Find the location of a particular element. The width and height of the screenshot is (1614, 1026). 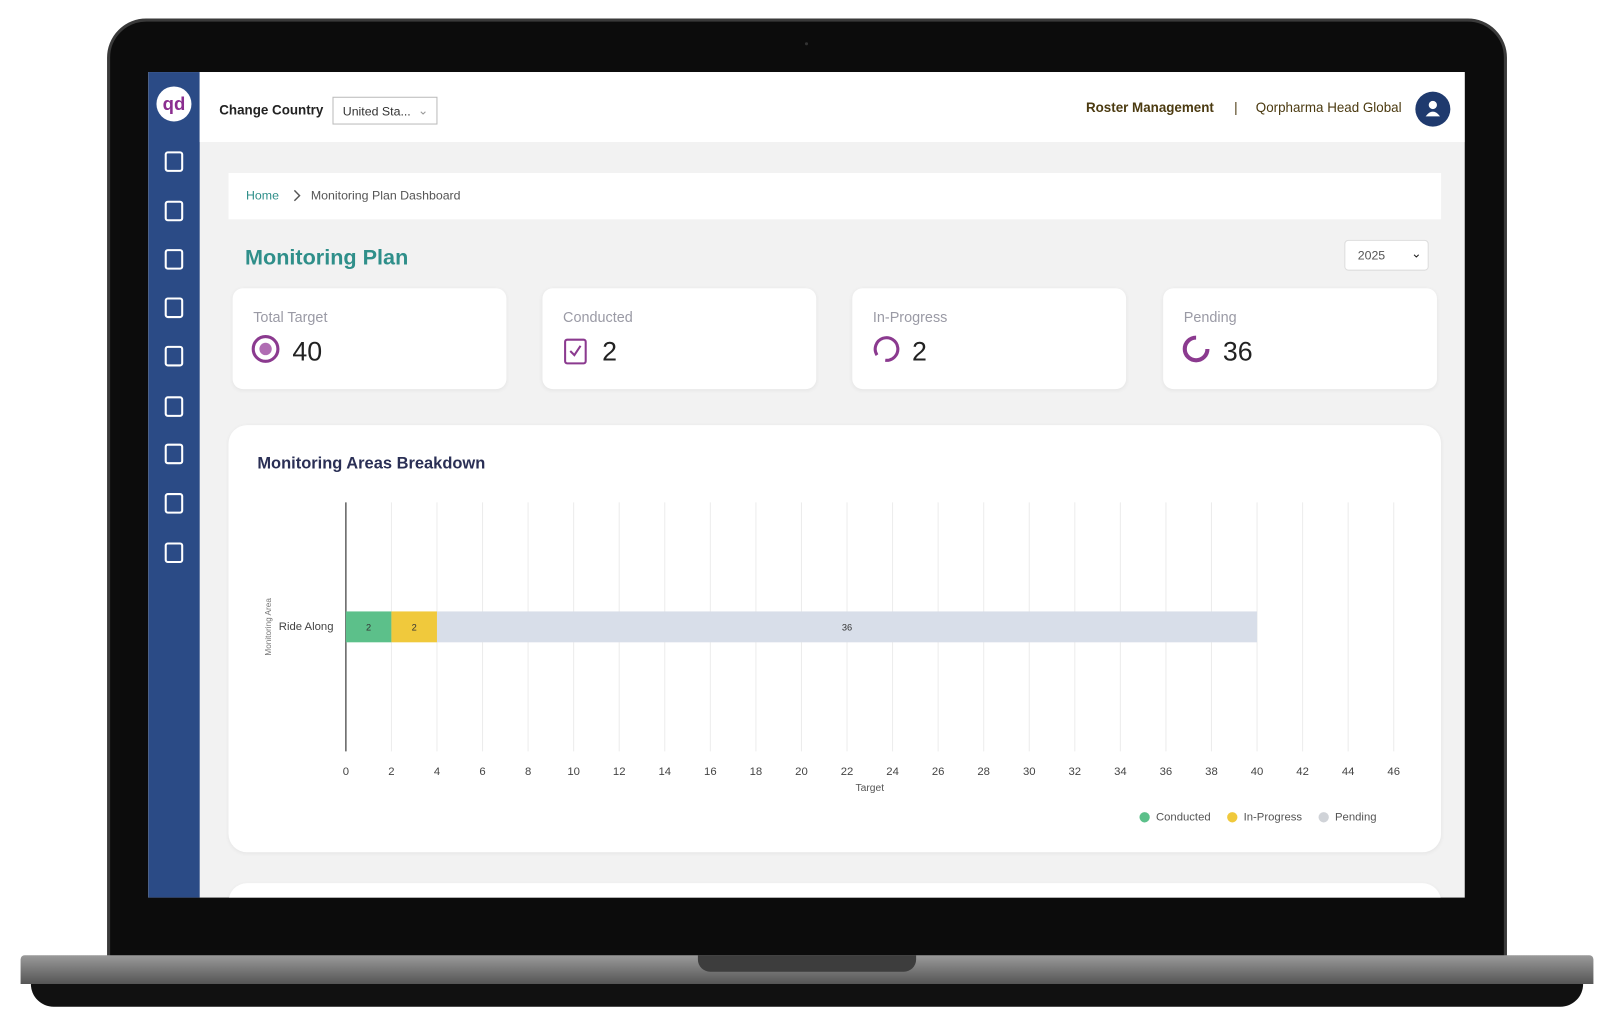

stat-card: Conducted 2 is located at coordinates (679, 339).